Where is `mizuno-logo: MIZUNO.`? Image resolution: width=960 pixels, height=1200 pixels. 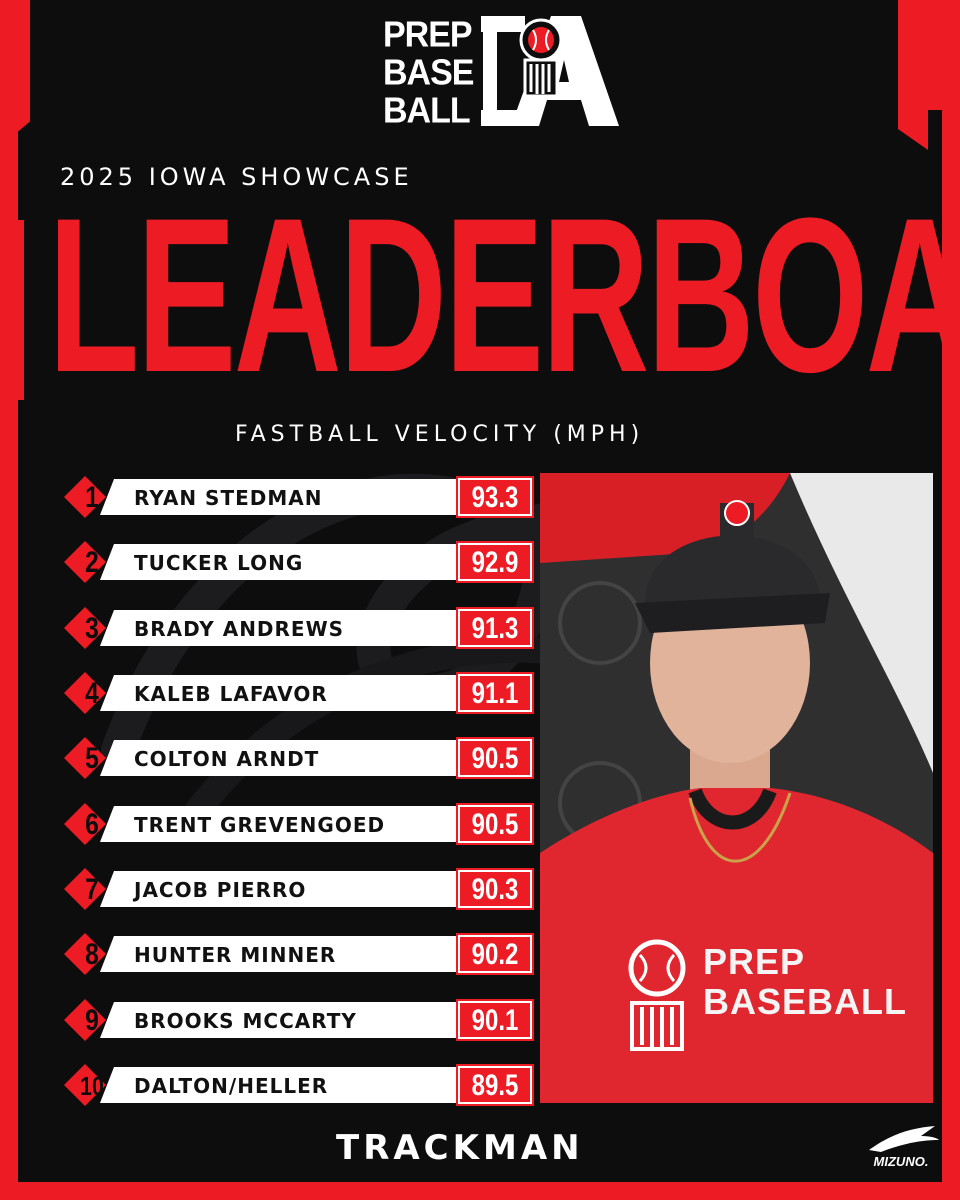
mizuno-logo: MIZUNO. is located at coordinates (901, 1146).